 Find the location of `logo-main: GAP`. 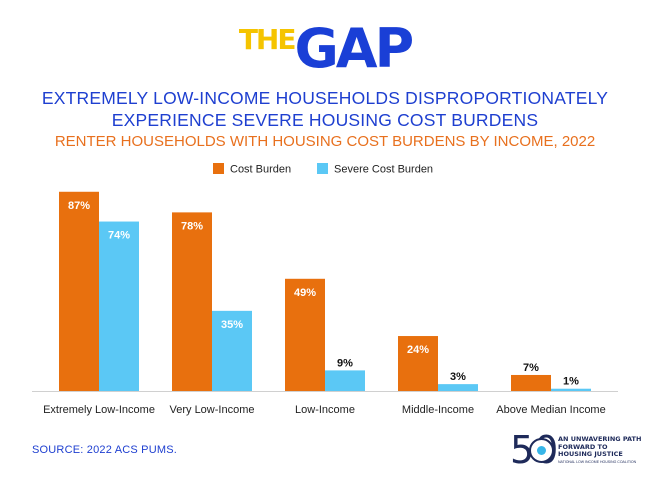

logo-main: GAP is located at coordinates (354, 48).